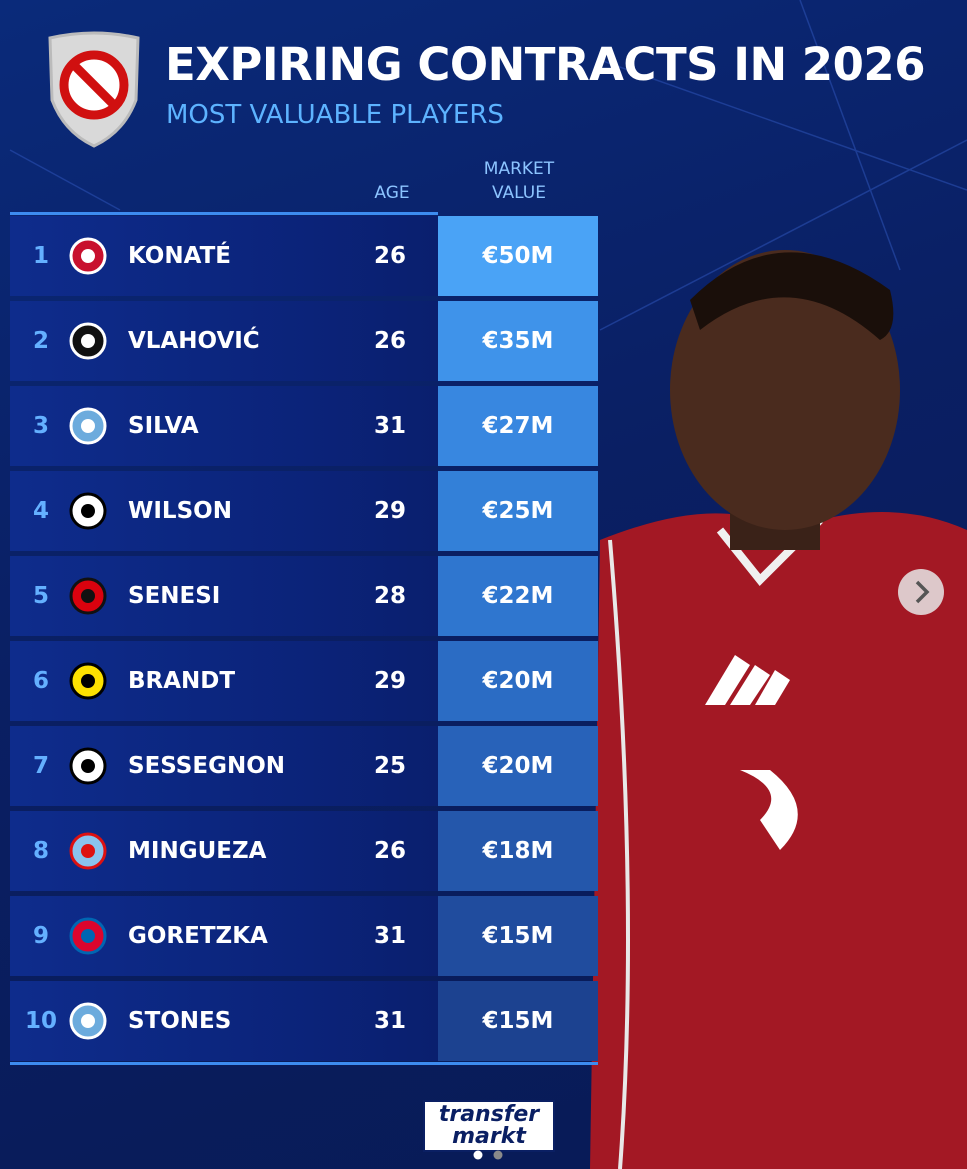 Image resolution: width=967 pixels, height=1169 pixels. What do you see at coordinates (518, 341) in the screenshot?
I see `market-value: €35M` at bounding box center [518, 341].